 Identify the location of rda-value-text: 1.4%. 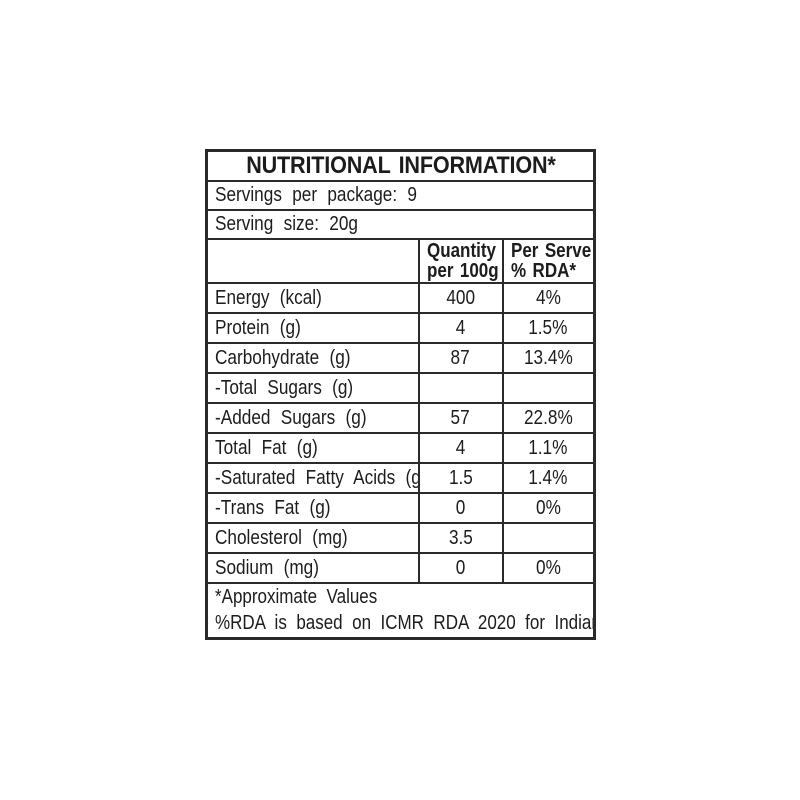
(548, 477).